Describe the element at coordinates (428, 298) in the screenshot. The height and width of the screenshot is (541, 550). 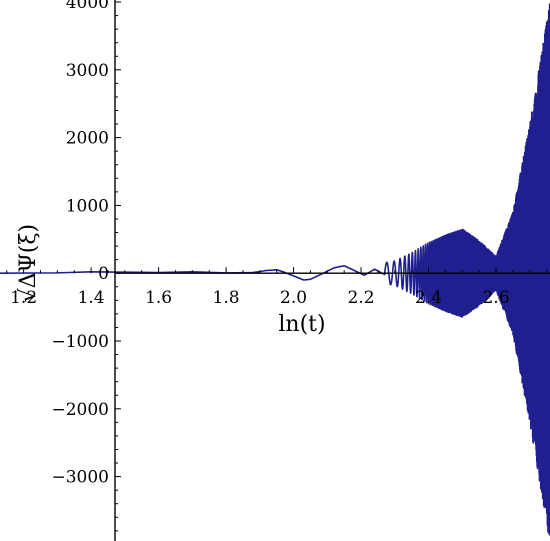
I see `x-tick-label: 2.4` at that location.